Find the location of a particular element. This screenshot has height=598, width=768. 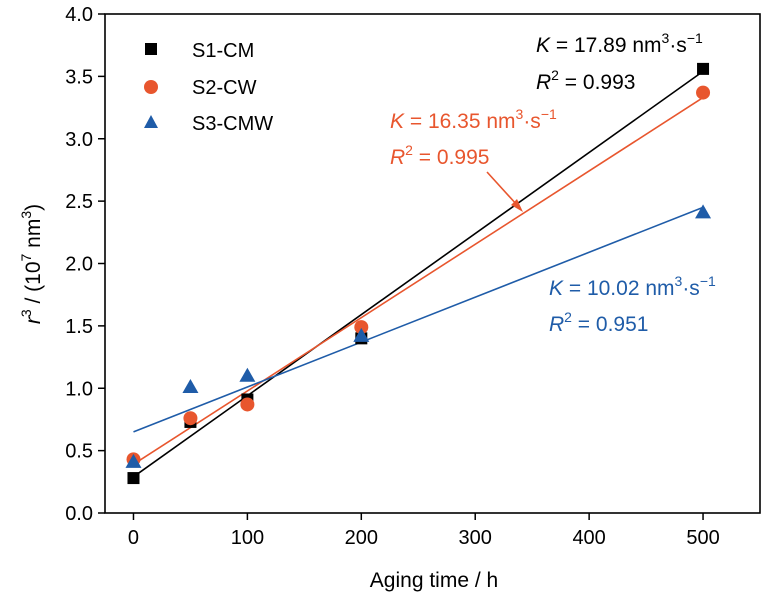

y-tick-label: 0.0 is located at coordinates (79, 514).